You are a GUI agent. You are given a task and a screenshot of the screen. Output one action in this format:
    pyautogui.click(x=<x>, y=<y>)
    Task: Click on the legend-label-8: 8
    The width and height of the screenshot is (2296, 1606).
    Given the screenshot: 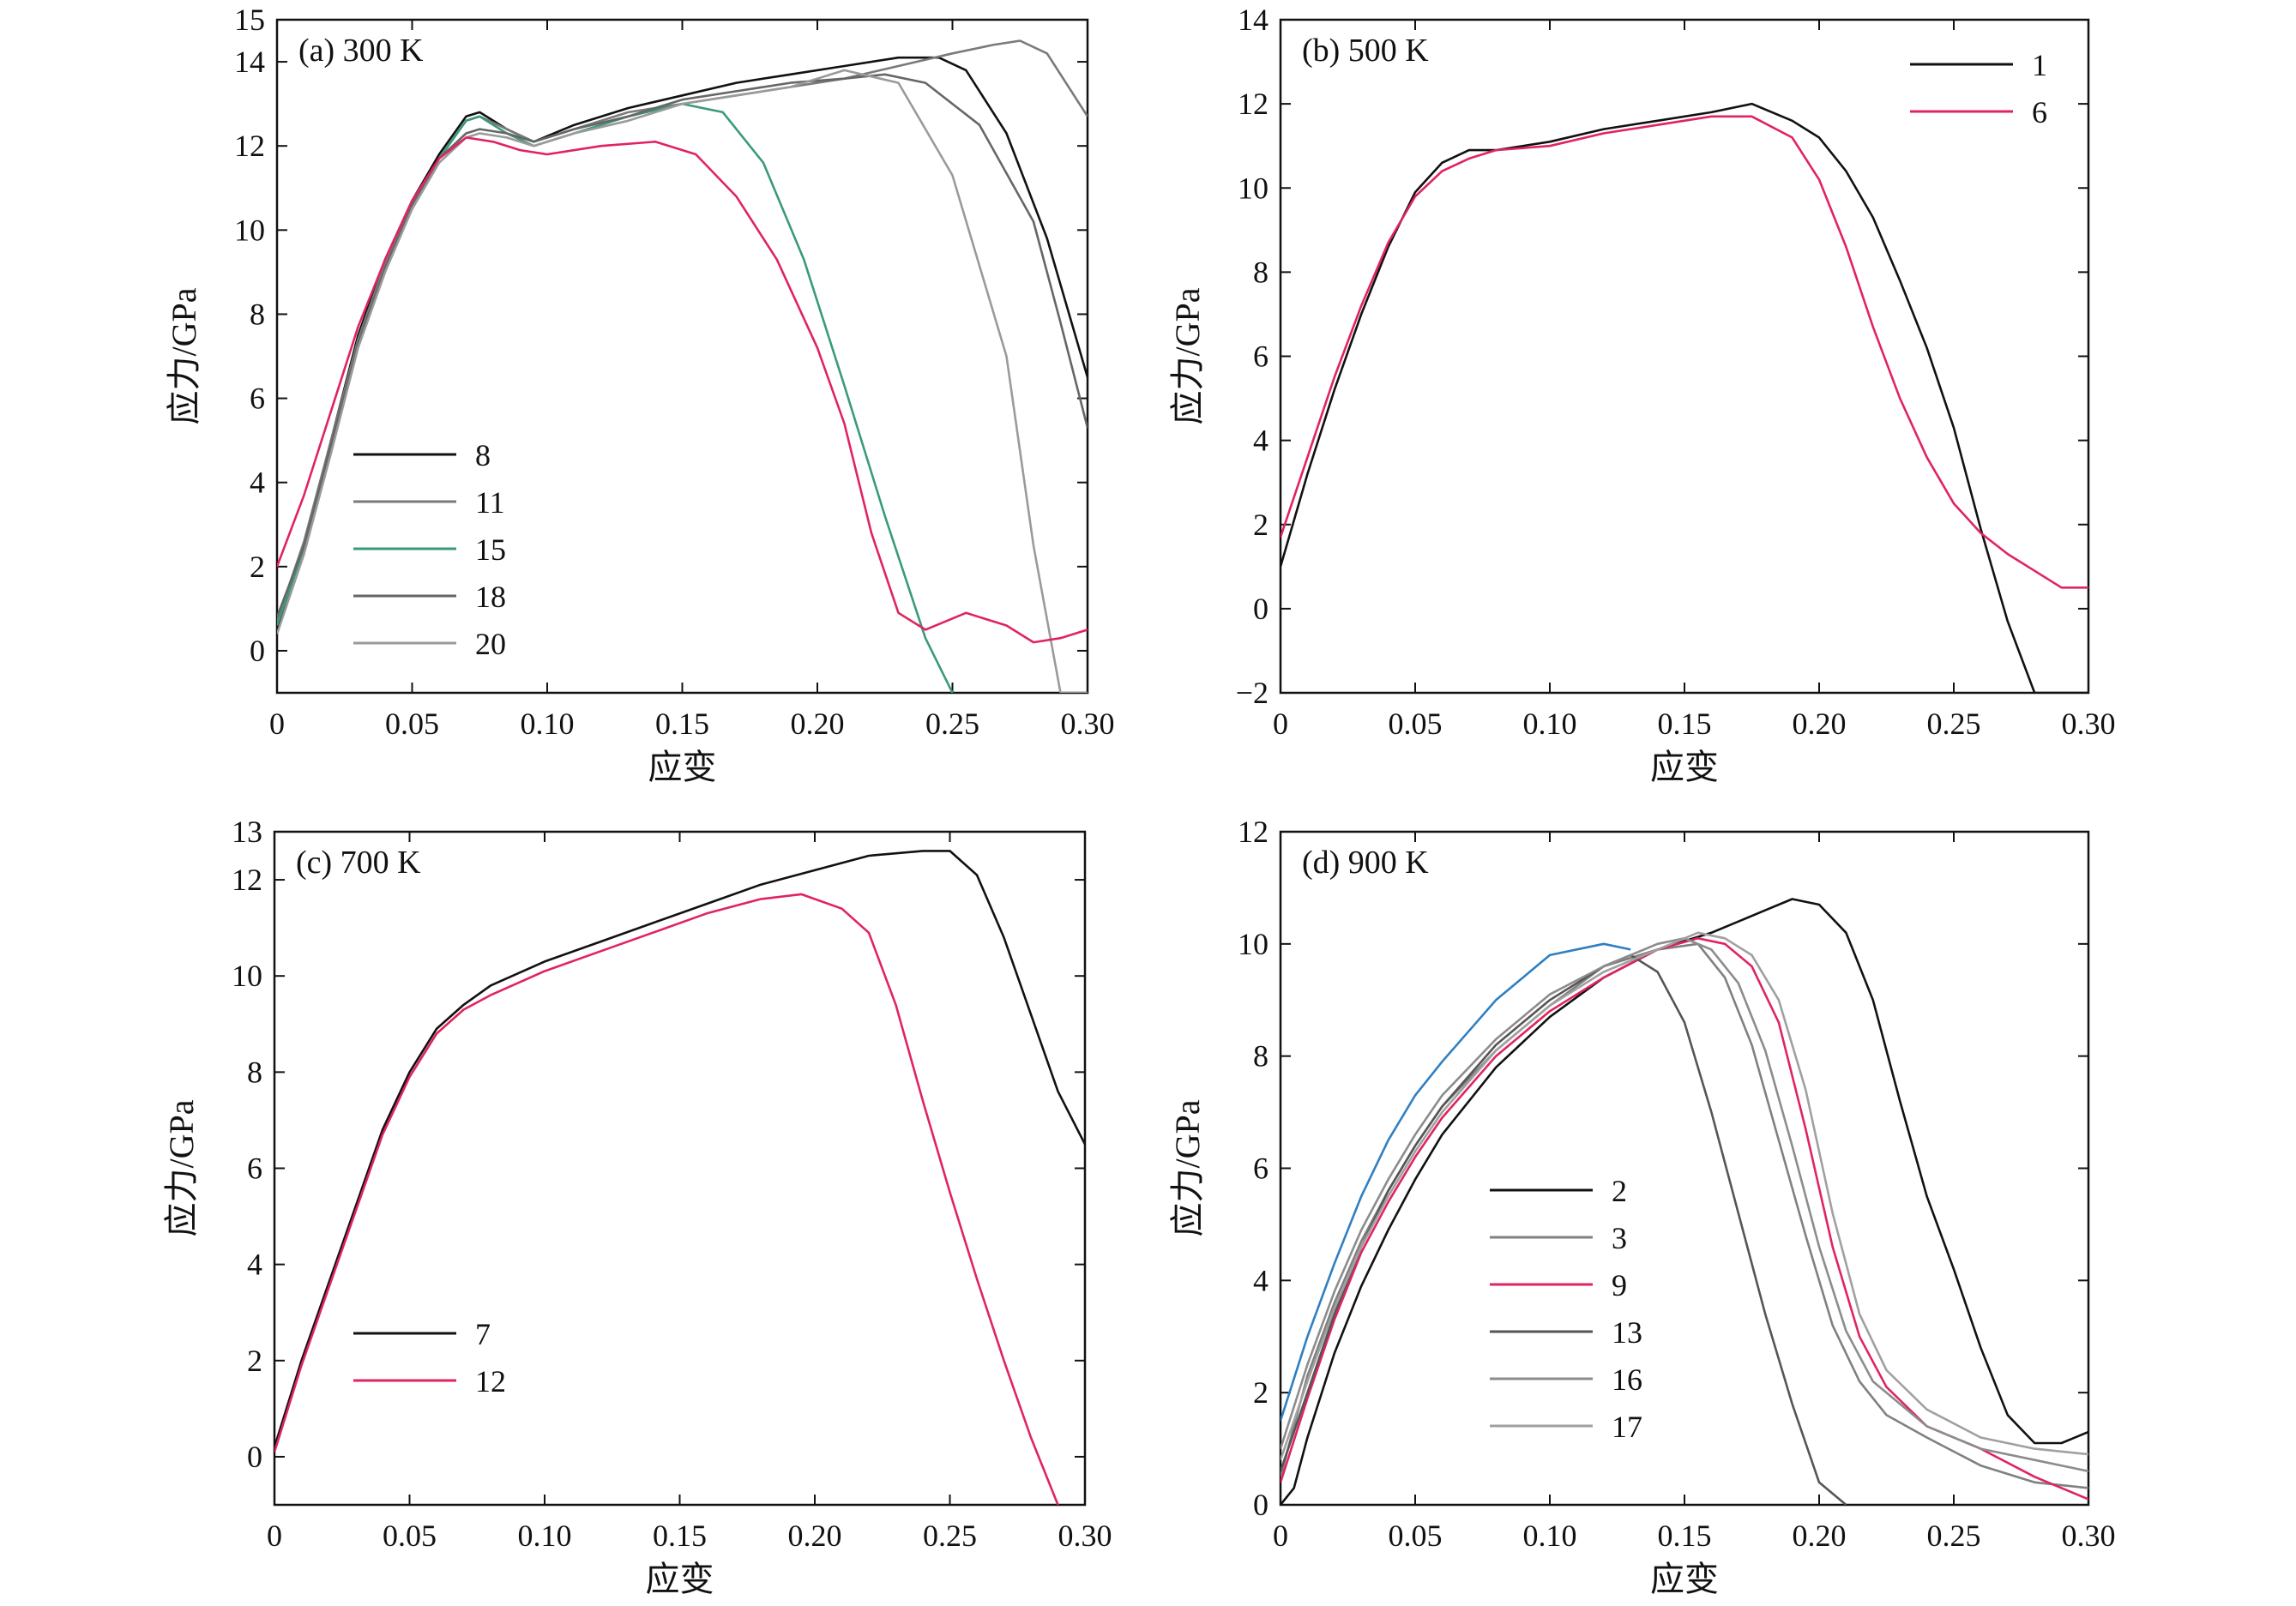 What is the action you would take?
    pyautogui.click(x=483, y=455)
    